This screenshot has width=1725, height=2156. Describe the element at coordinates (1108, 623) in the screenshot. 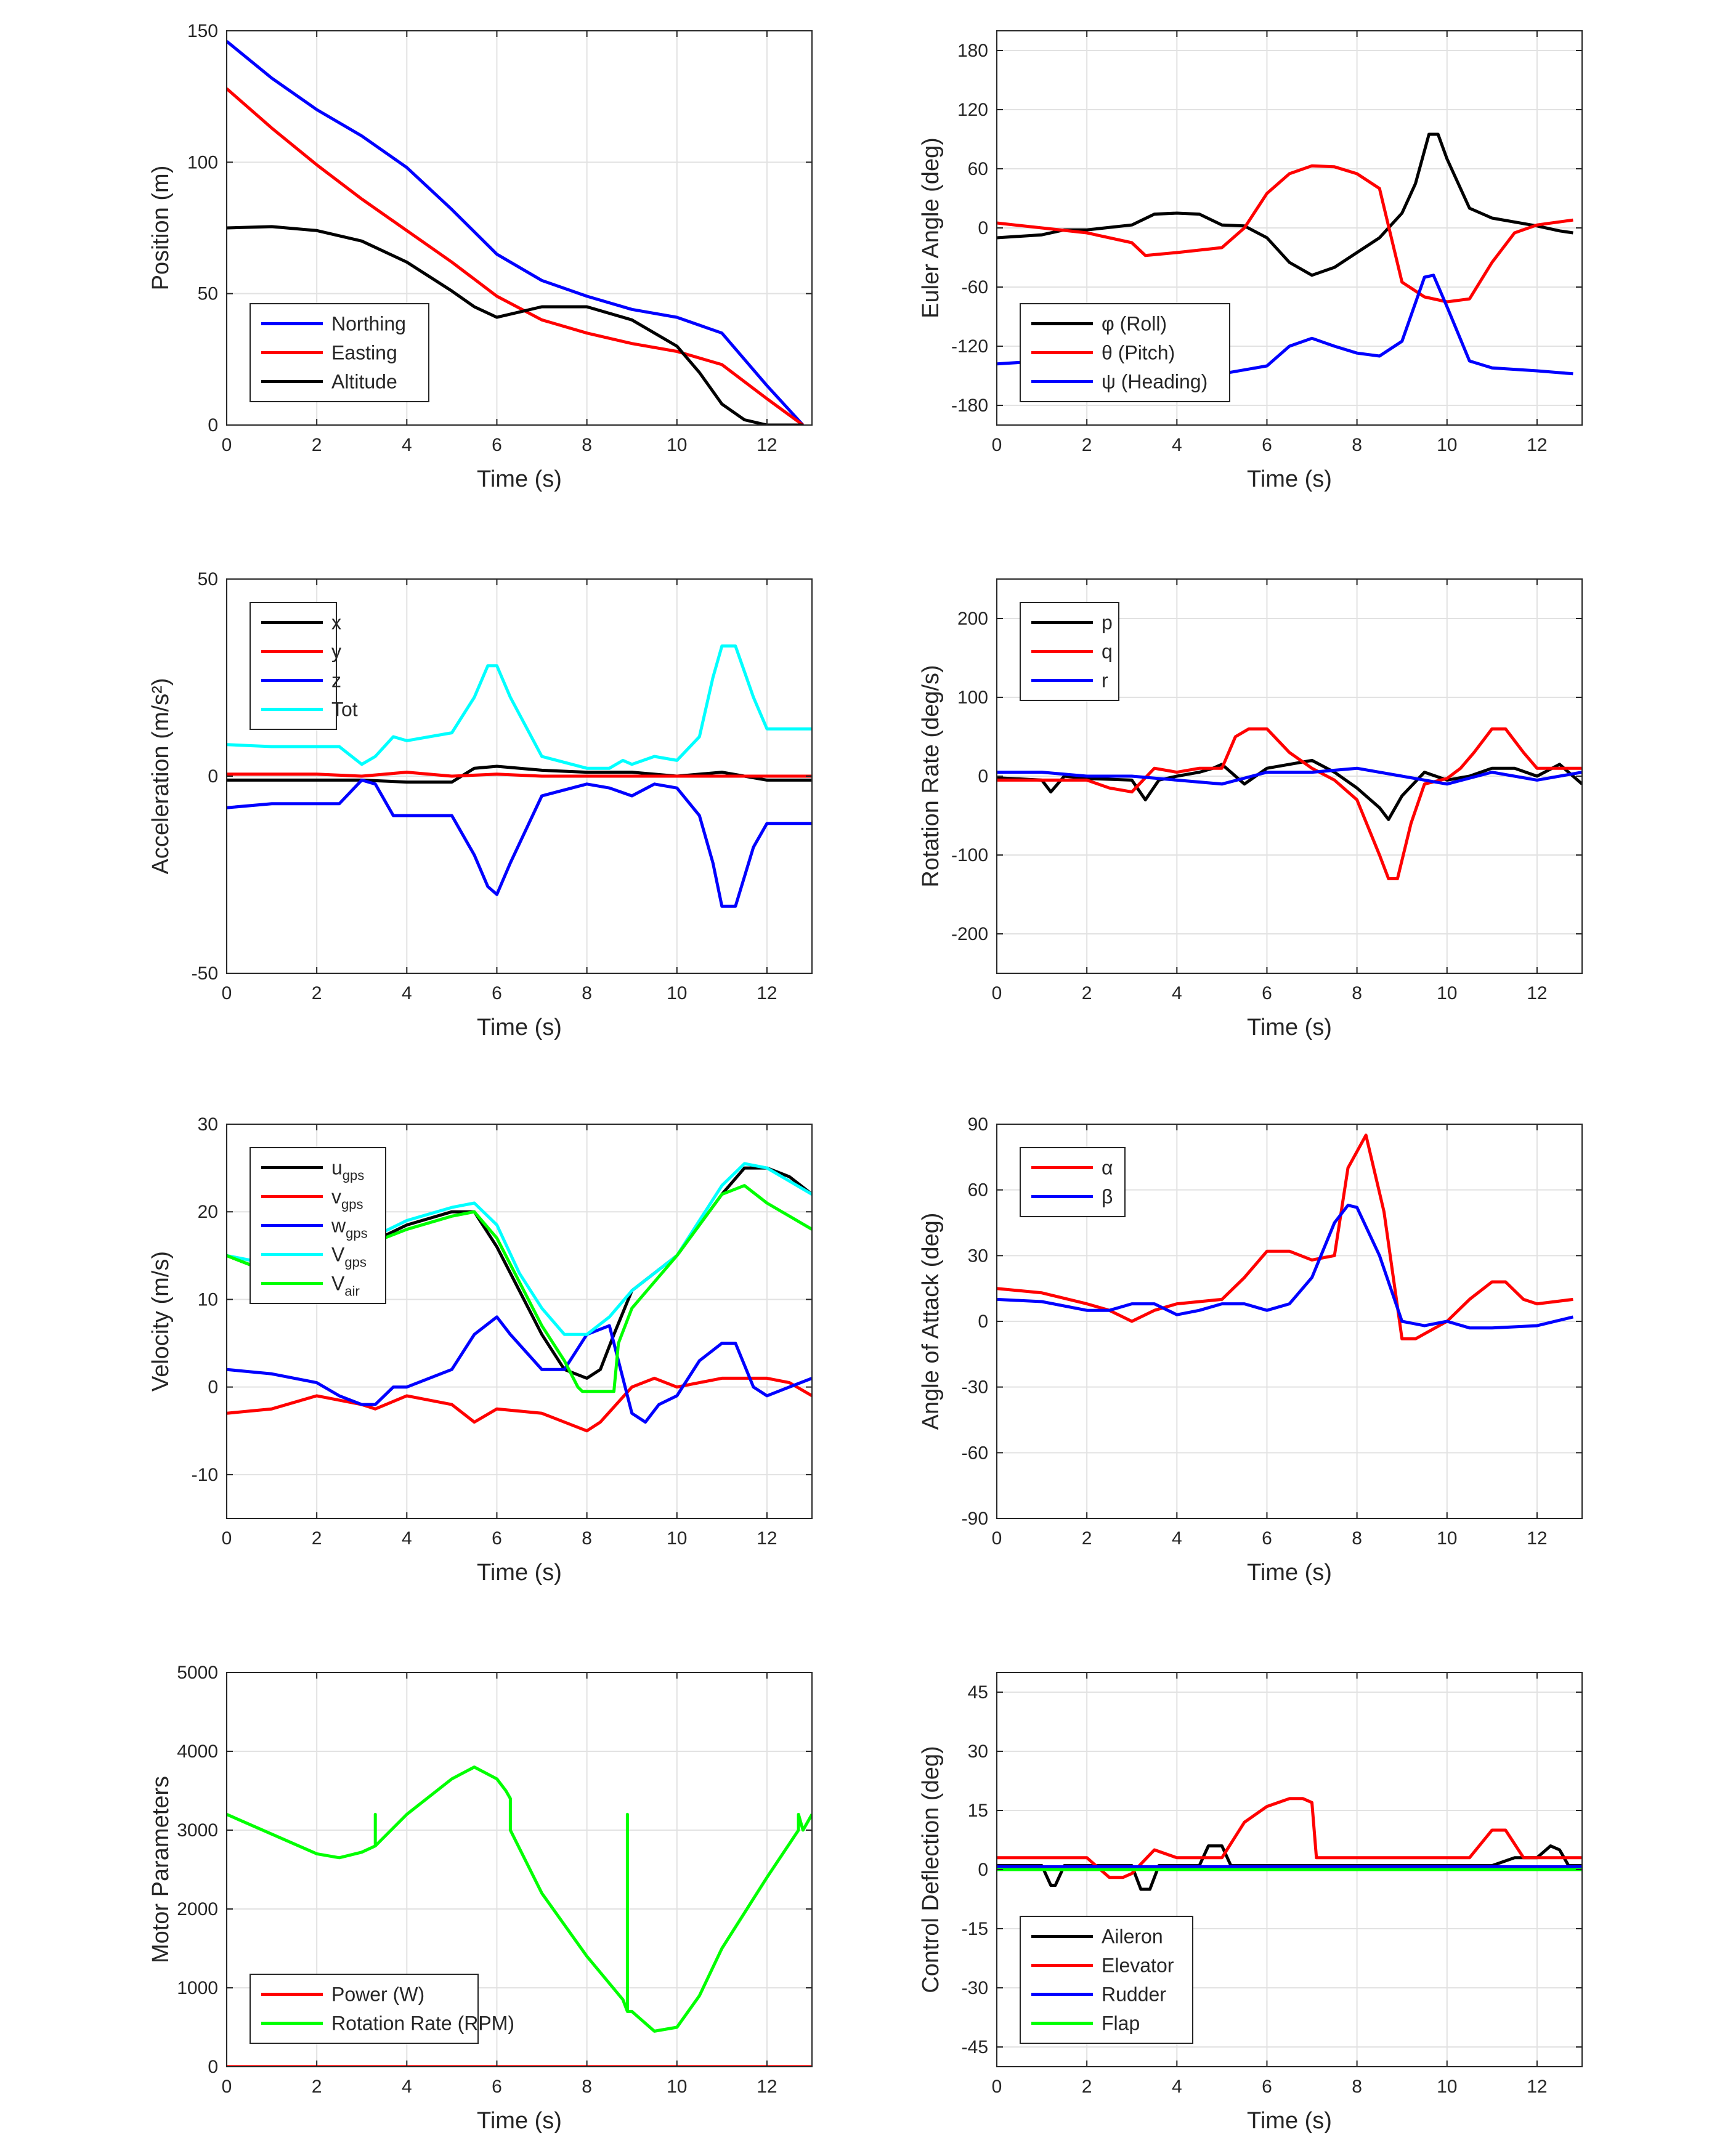

I see `legend-label: p` at that location.